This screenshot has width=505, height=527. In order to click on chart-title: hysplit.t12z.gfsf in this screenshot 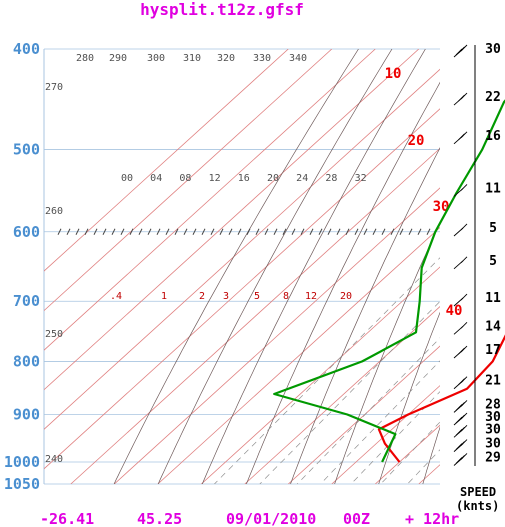, I will do `click(222, 9)`.